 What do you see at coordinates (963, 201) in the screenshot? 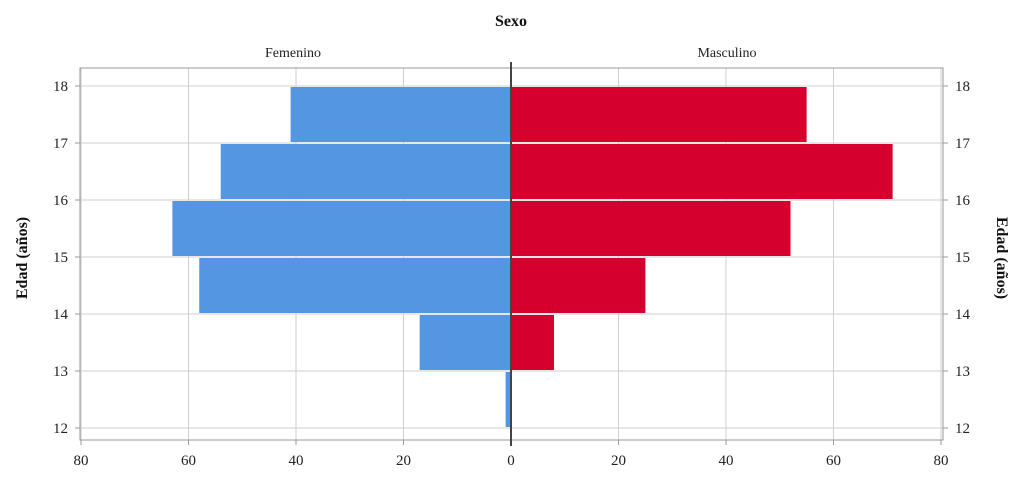
I see `y-tick-label-right: 16` at bounding box center [963, 201].